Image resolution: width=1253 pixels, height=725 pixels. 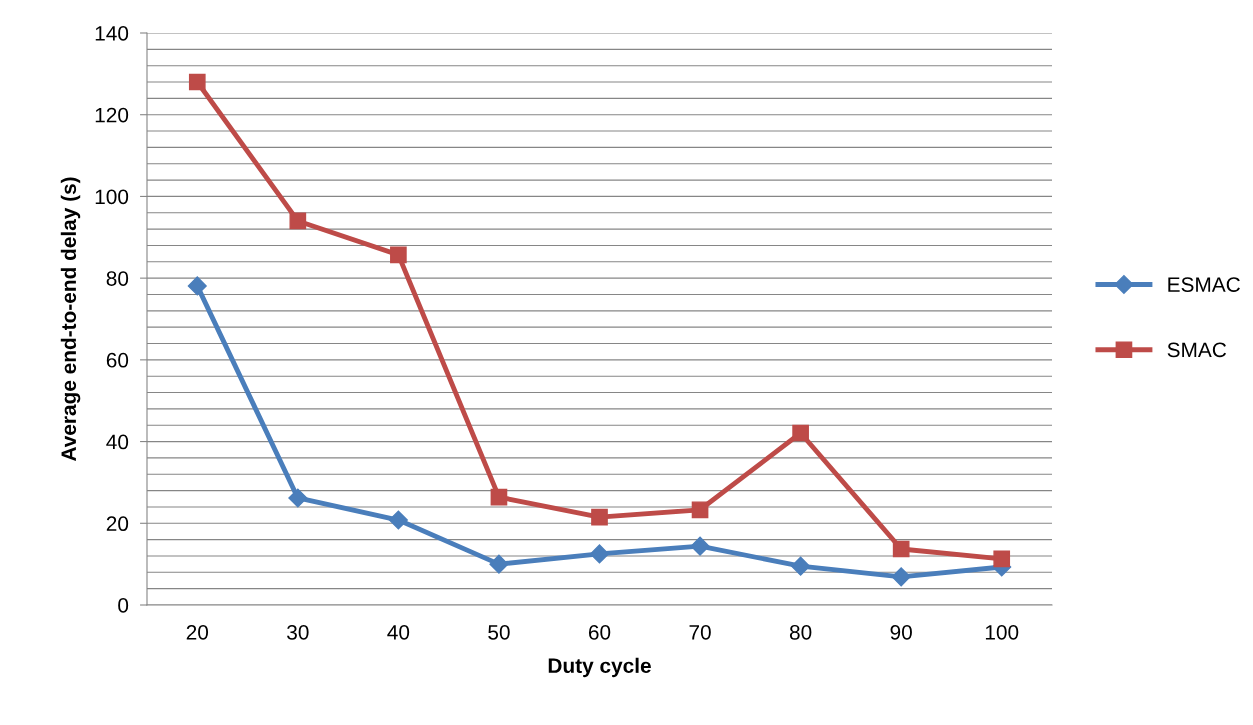 I want to click on y-tick-label: 100, so click(x=112, y=197).